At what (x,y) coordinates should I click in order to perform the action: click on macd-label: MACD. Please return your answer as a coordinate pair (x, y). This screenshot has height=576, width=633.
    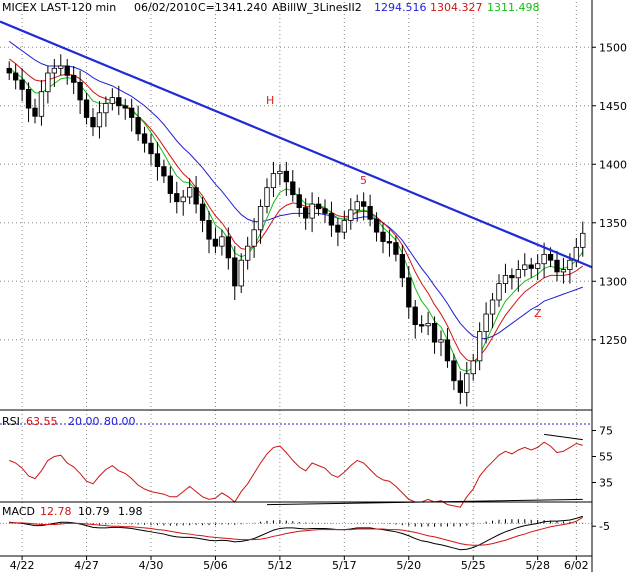
    Looking at the image, I should click on (18, 511).